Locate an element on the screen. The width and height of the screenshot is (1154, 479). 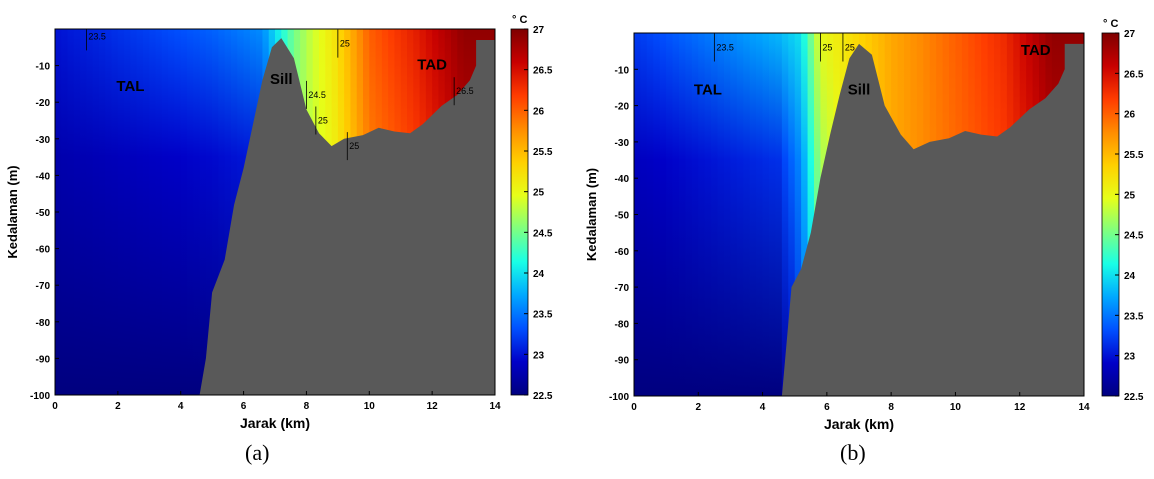
x-tick-label: 10 is located at coordinates (370, 406).